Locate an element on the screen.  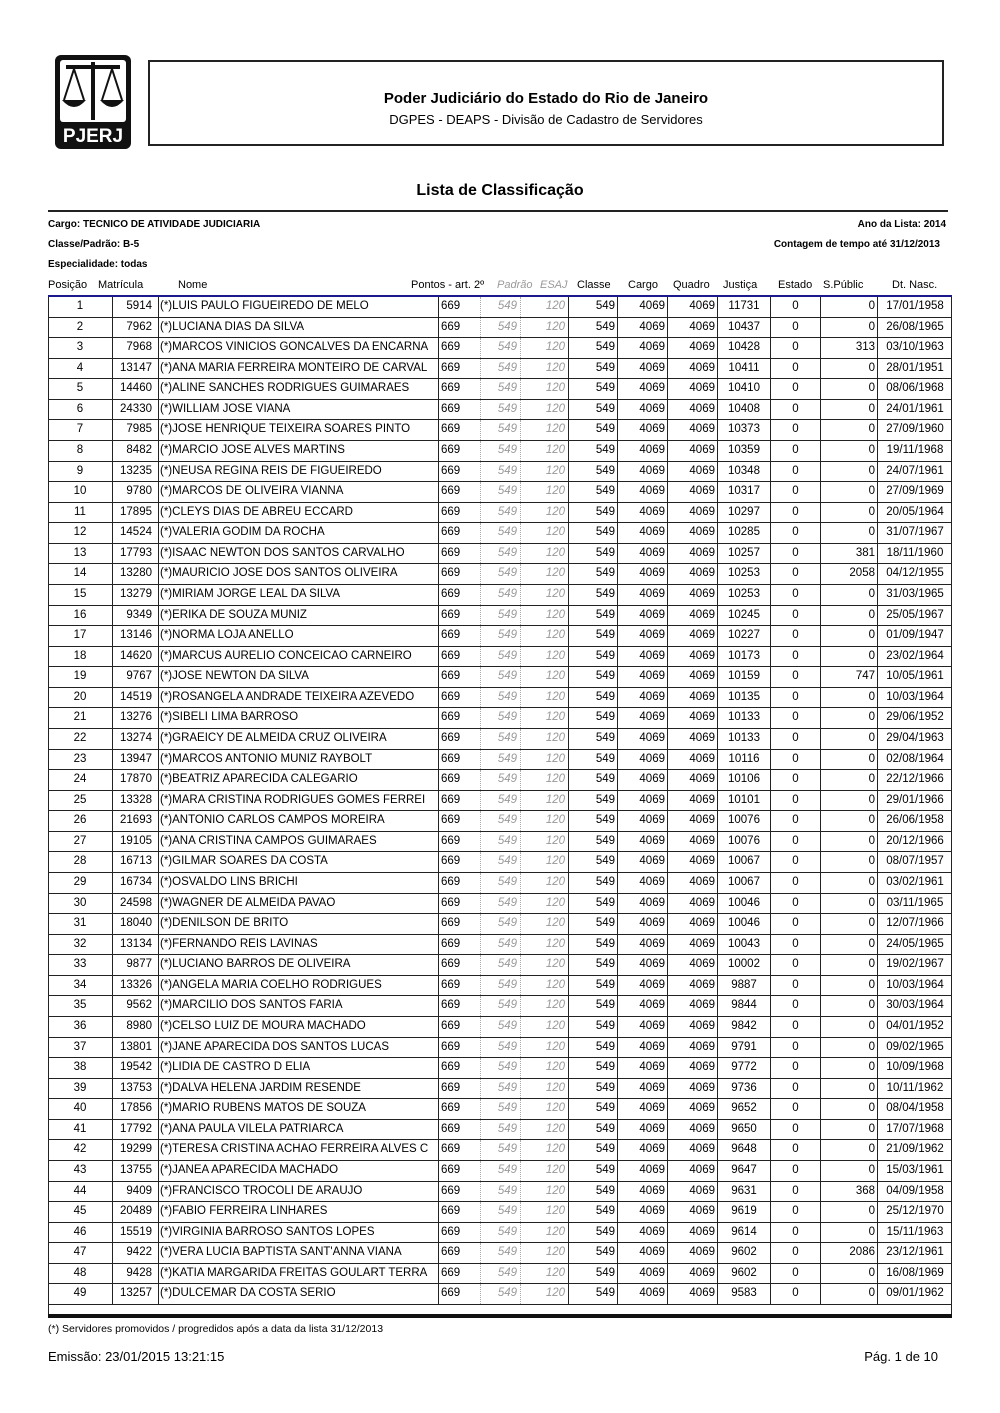
cell-posicao: 8 is located at coordinates (80, 449).